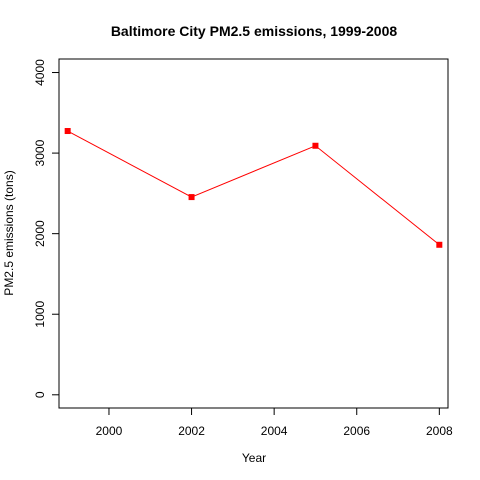  What do you see at coordinates (274, 423) in the screenshot?
I see `x-axis: 2000 2002 2004 2006 2008` at bounding box center [274, 423].